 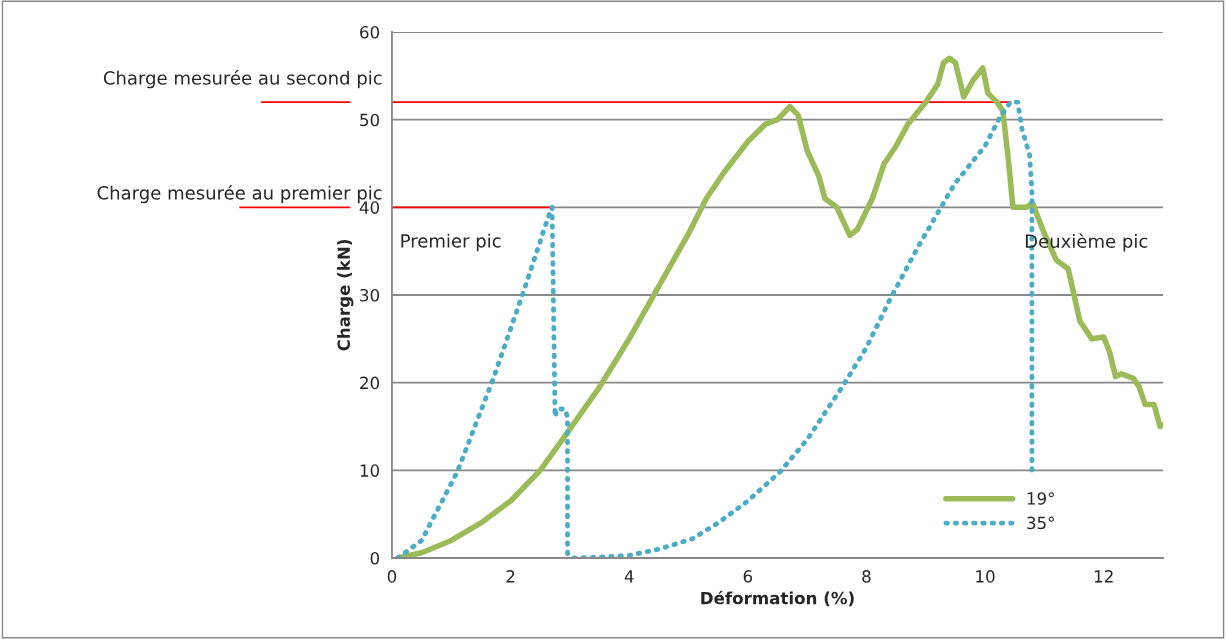 What do you see at coordinates (345, 295) in the screenshot?
I see `y-axis-title: Charge (kN)` at bounding box center [345, 295].